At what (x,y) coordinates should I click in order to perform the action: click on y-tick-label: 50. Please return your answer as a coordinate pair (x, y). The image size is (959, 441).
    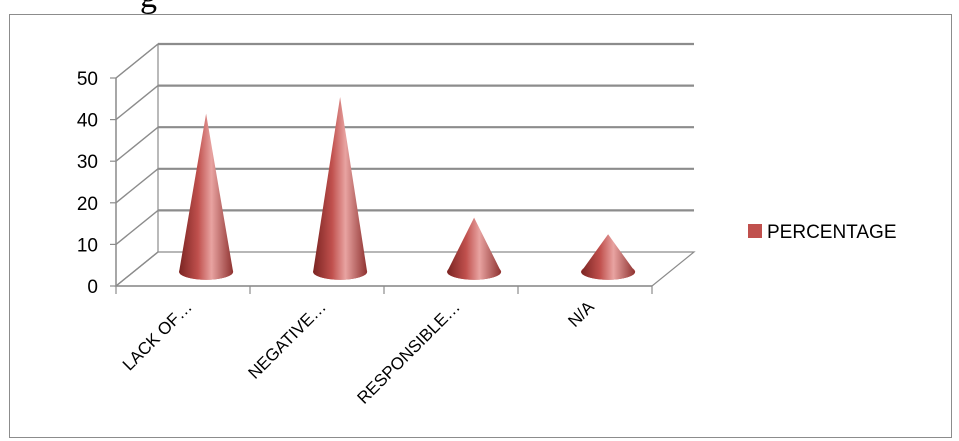
    Looking at the image, I should click on (87, 79).